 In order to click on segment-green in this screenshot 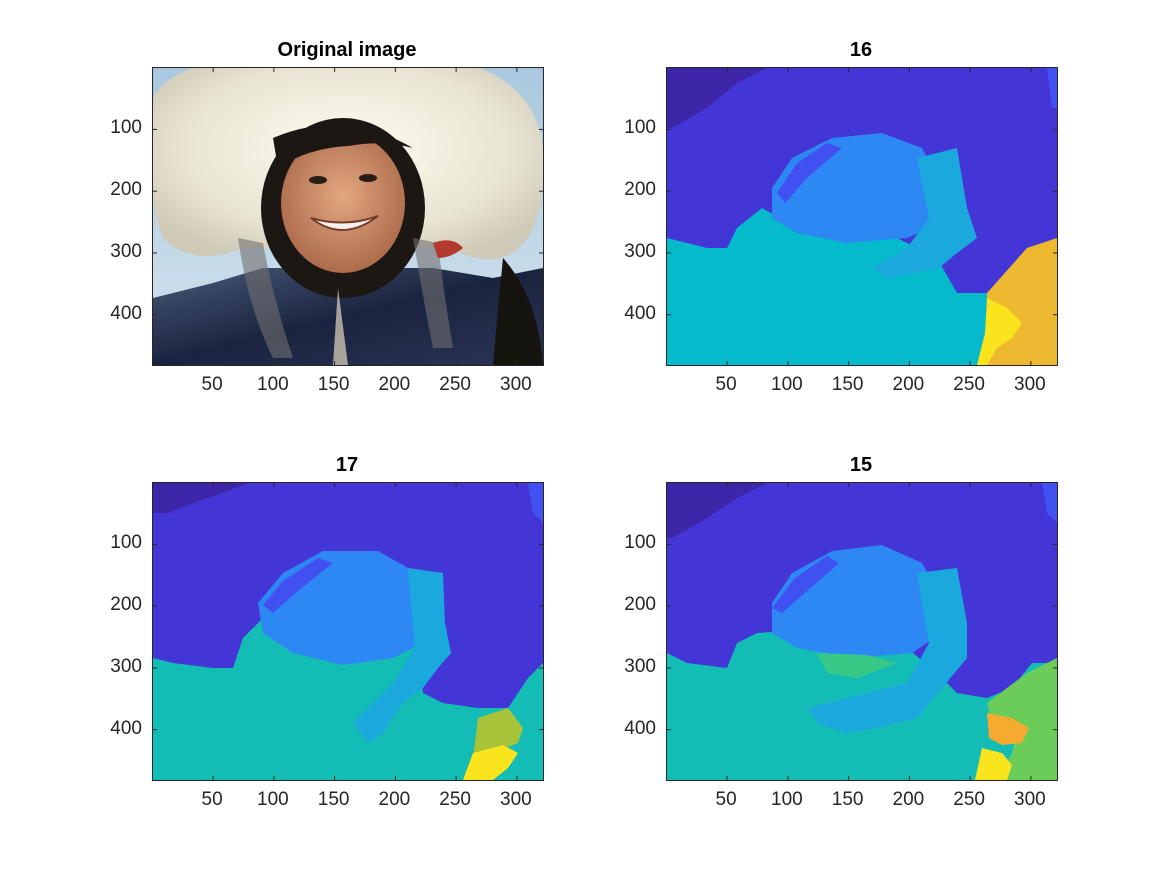, I will do `click(1022, 719)`.